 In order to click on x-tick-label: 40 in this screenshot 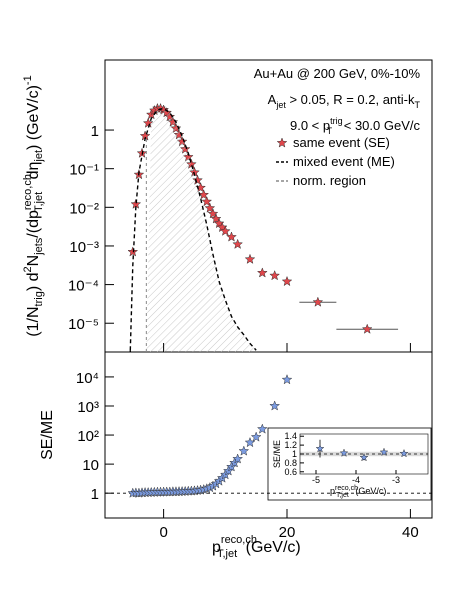, I will do `click(410, 532)`.